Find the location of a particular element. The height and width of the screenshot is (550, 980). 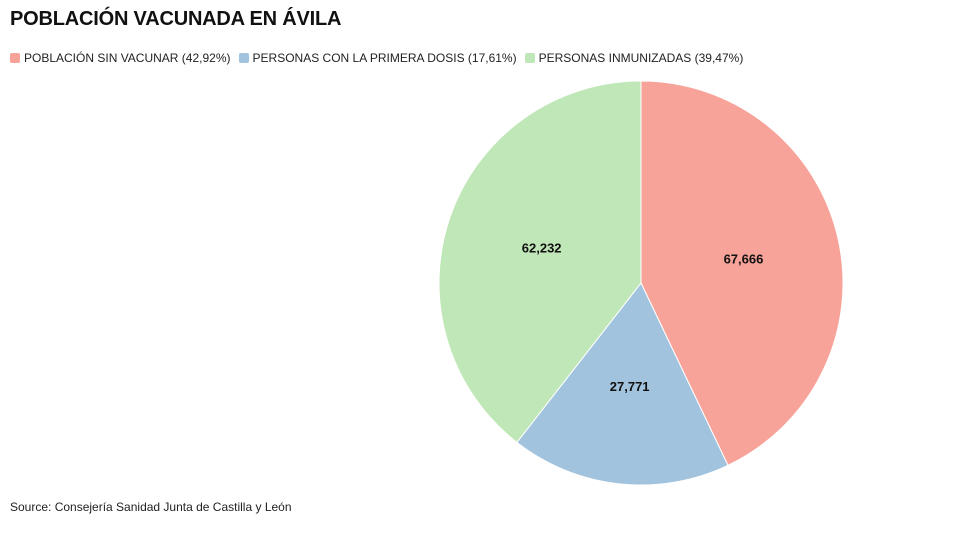

pie-slice-sin-vacunar is located at coordinates (742, 273).